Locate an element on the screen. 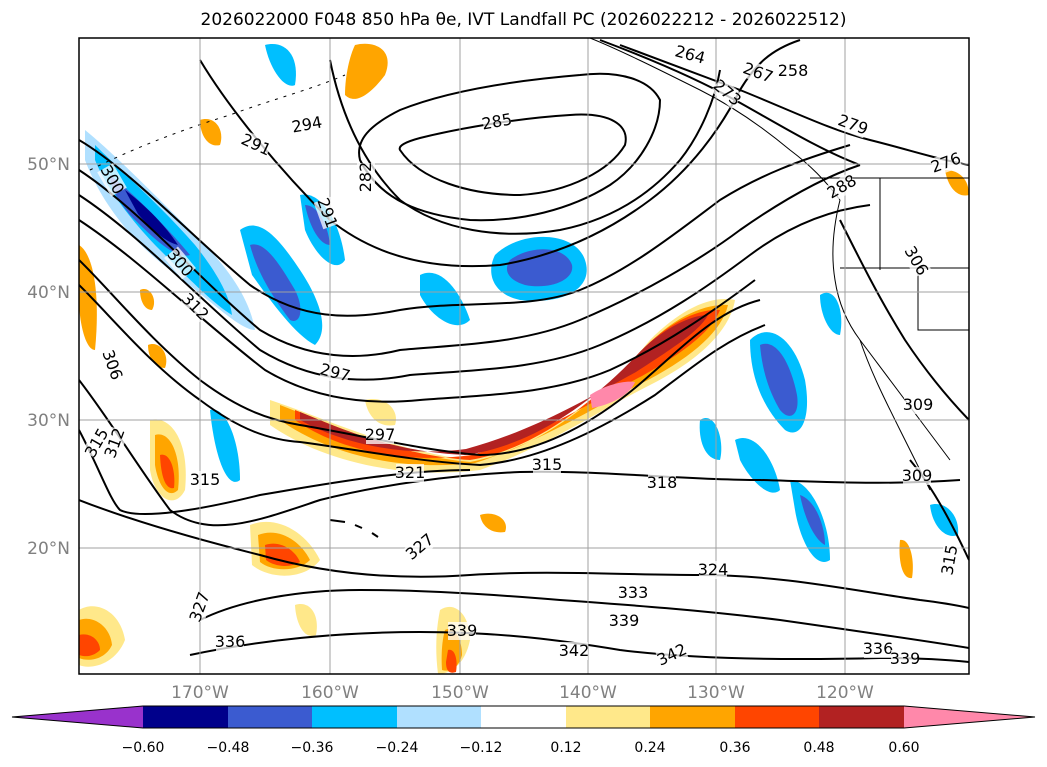 This screenshot has height=767, width=1047. contour-label: 336 is located at coordinates (878, 648).